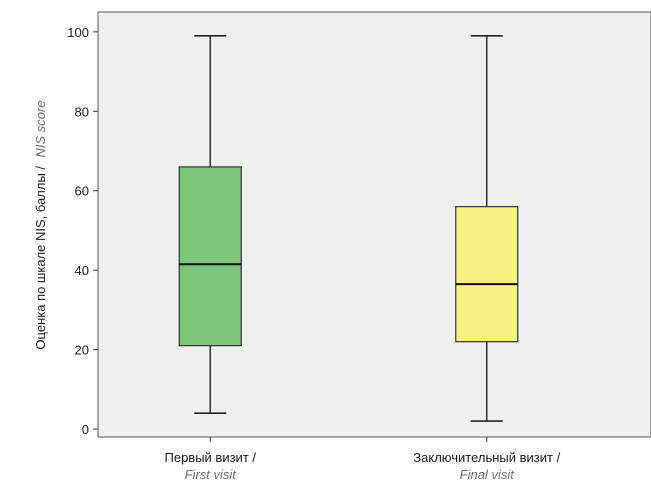 The width and height of the screenshot is (651, 498). I want to click on x-category-sublabel: First visit, so click(211, 474).